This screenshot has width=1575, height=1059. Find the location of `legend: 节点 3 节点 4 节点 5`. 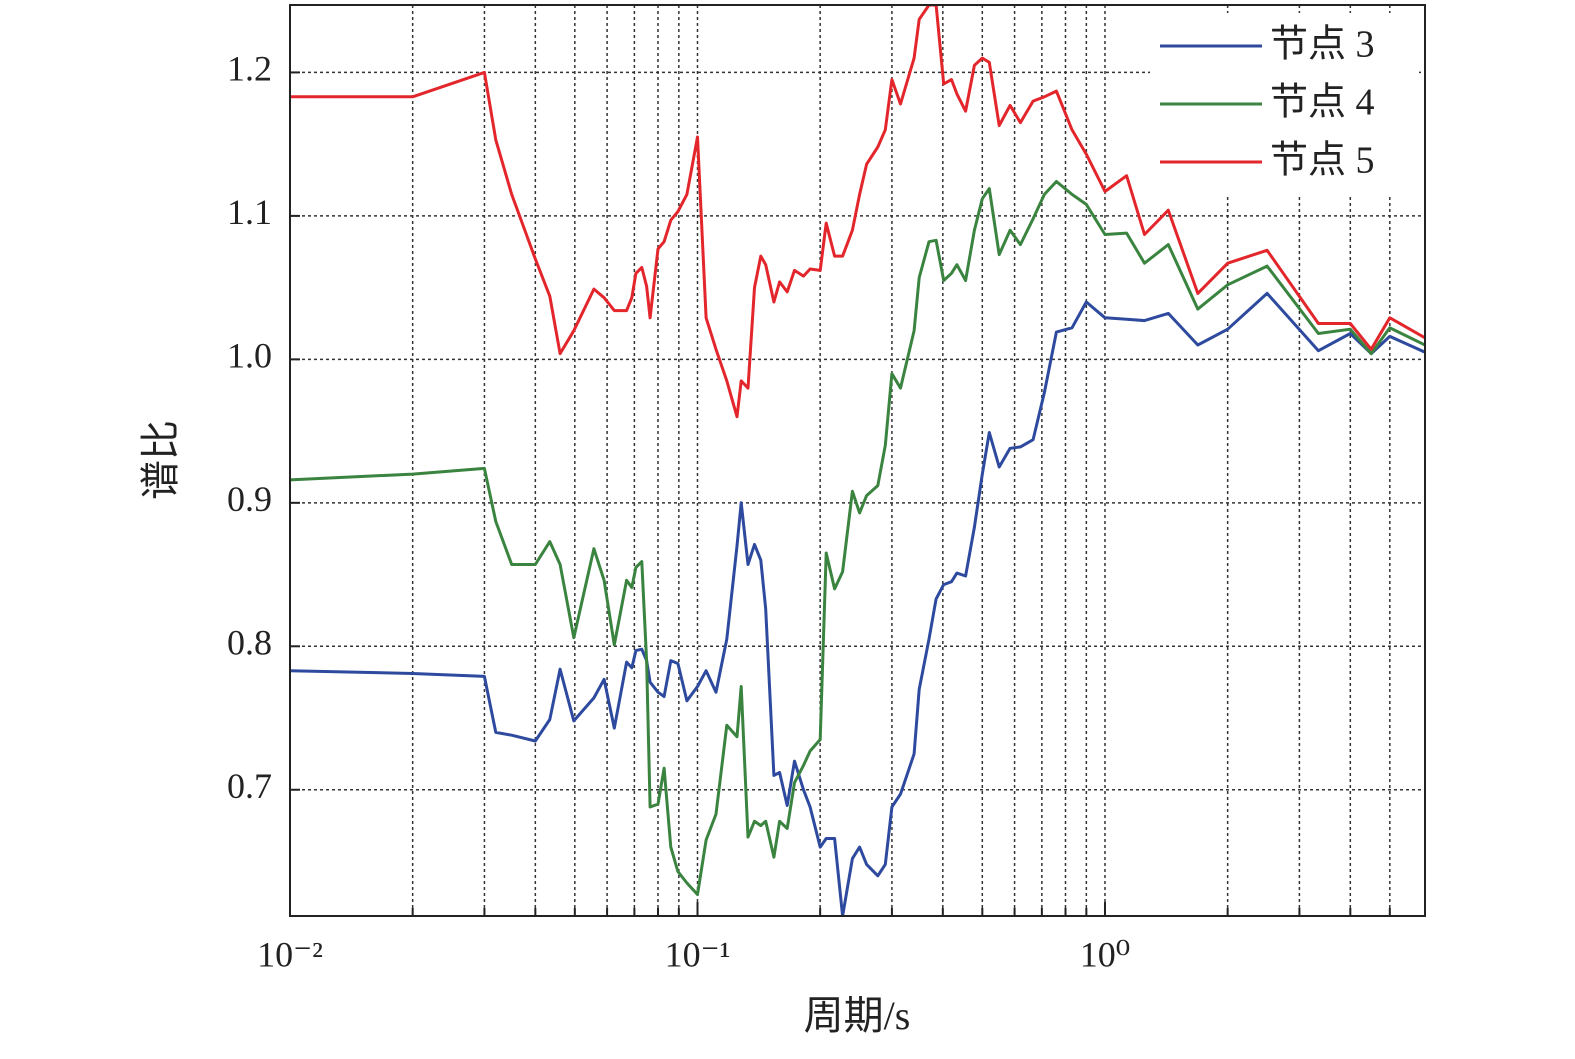

legend: 节点 3 节点 4 节点 5 is located at coordinates (1284, 104).